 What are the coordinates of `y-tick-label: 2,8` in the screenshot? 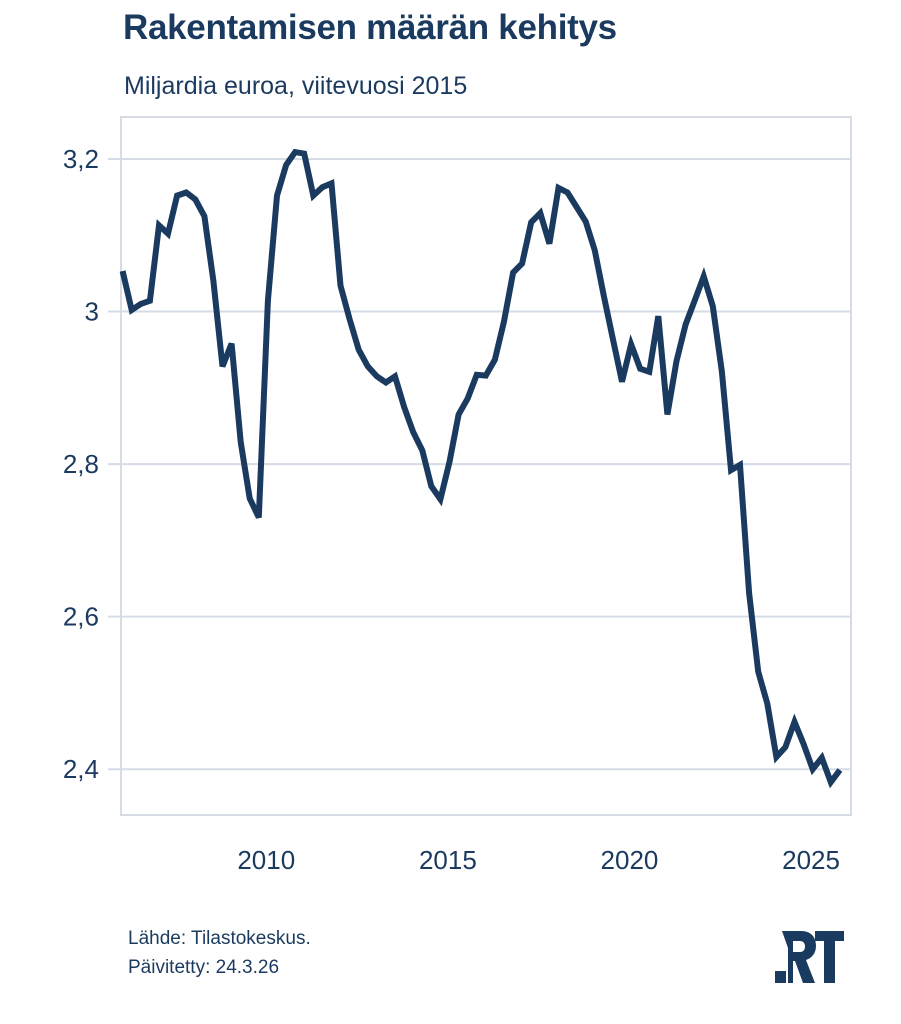 It's located at (81, 464).